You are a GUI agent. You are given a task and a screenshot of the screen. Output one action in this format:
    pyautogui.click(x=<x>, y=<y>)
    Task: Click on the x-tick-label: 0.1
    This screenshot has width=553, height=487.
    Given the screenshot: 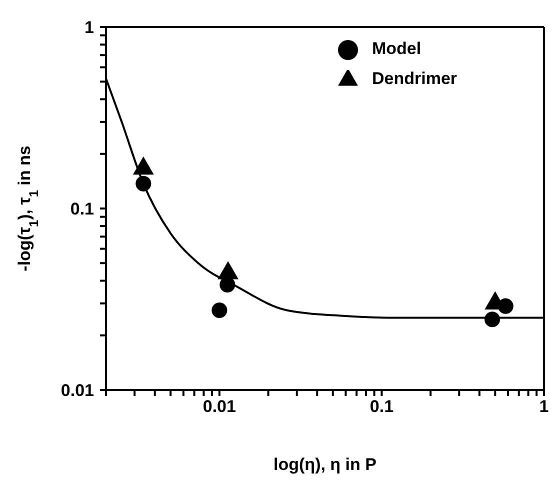 What is the action you would take?
    pyautogui.click(x=382, y=406)
    